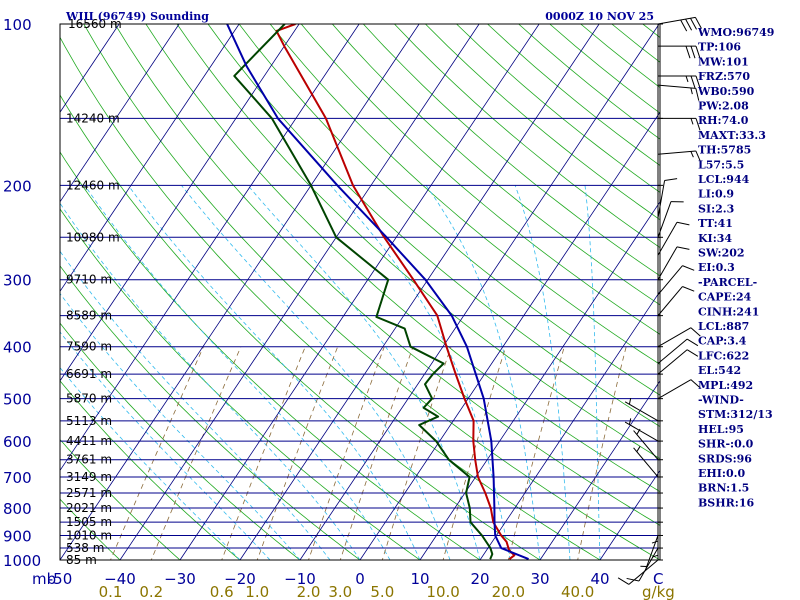 This screenshot has width=800, height=600. What do you see at coordinates (724, 76) in the screenshot?
I see `index-item: FRZ:570` at bounding box center [724, 76].